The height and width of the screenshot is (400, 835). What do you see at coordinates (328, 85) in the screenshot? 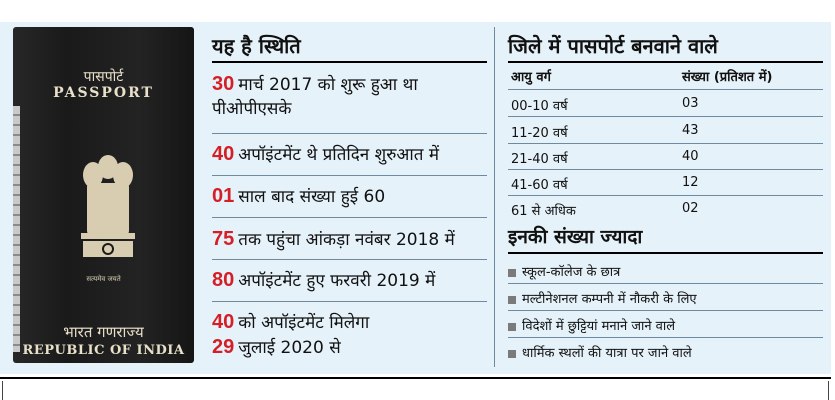
I see `status-text: मार्च 2017 को शुरू हुआ था` at bounding box center [328, 85].